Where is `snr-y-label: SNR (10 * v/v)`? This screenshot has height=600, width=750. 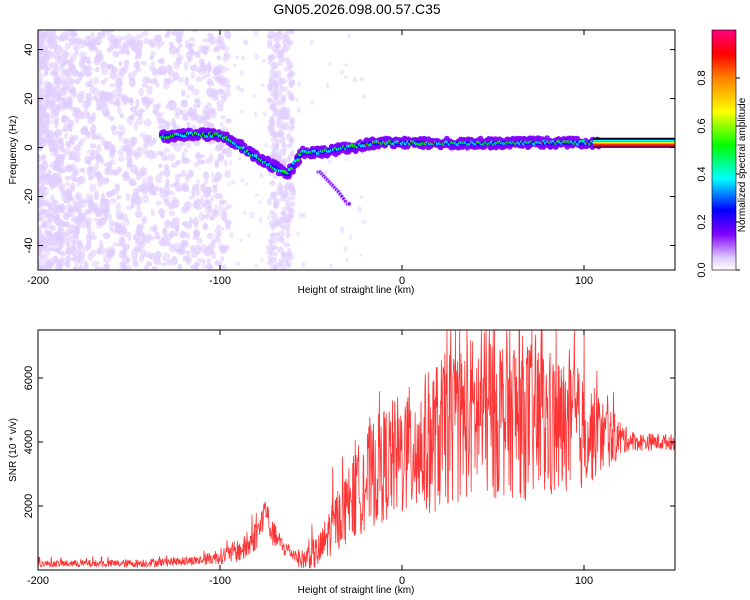 snr-y-label: SNR (10 * v/v) is located at coordinates (13, 450).